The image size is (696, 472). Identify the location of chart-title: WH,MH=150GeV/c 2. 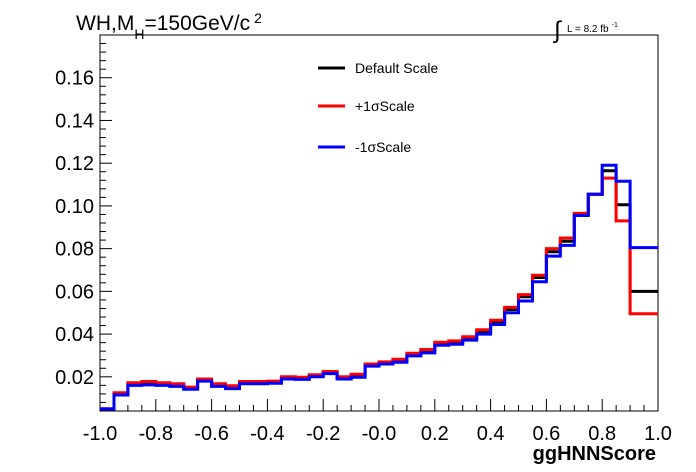
(169, 26).